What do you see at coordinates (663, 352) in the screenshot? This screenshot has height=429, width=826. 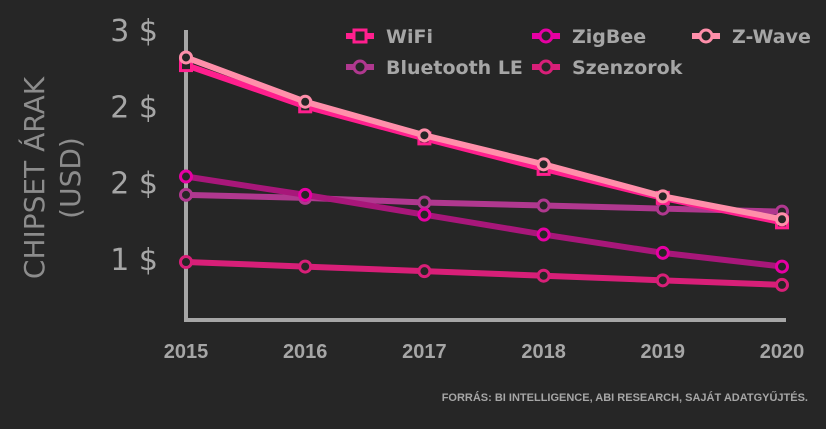 I see `x-tick-label: 2019` at bounding box center [663, 352].